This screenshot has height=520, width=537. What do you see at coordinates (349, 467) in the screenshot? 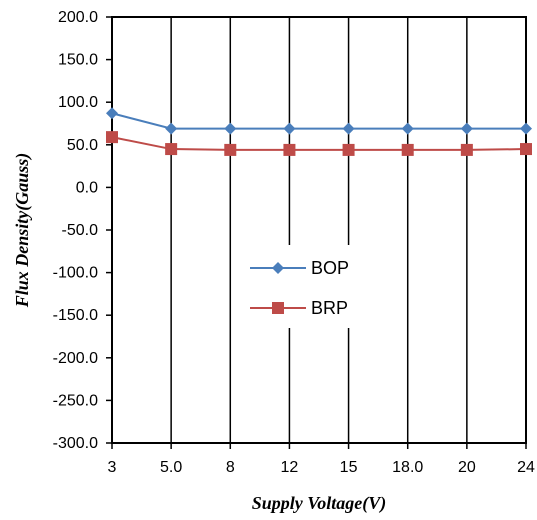
I see `x-tick-label: 15` at bounding box center [349, 467].